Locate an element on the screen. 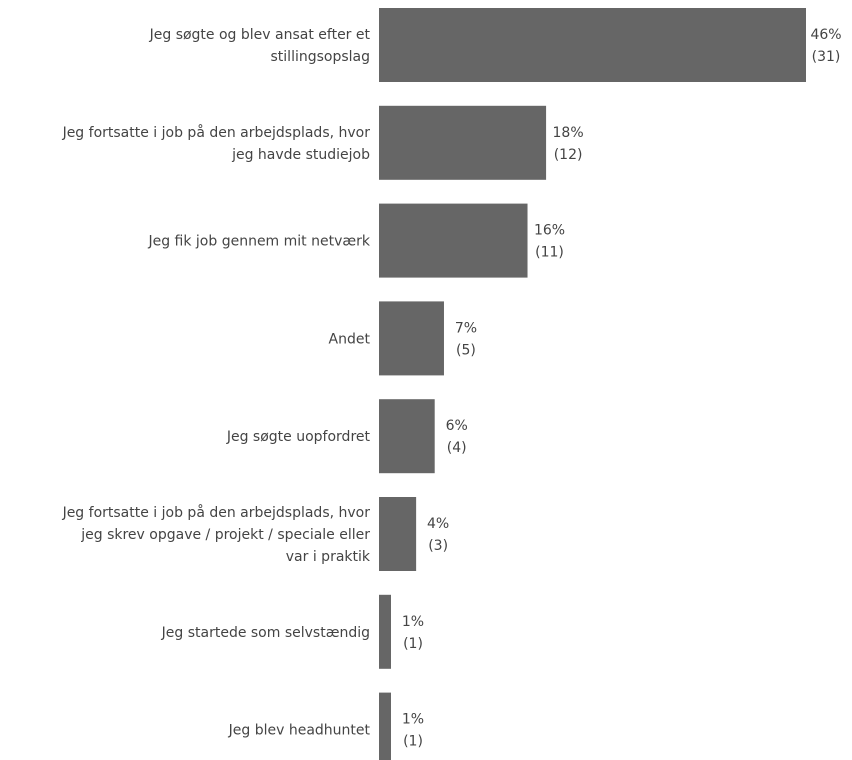 The height and width of the screenshot is (760, 852). category-label-line: jeg havde studiejob is located at coordinates (300, 155).